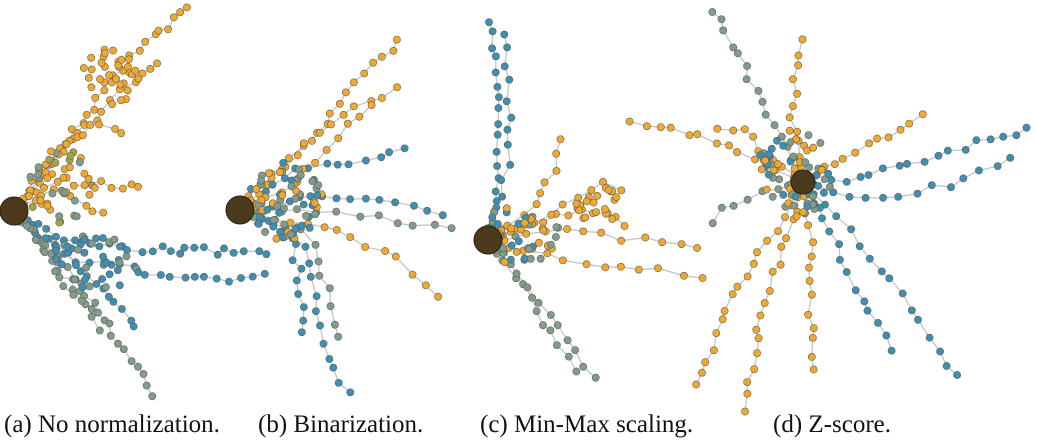 This screenshot has height=443, width=1037. Describe the element at coordinates (90, 125) in the screenshot. I see `panel-a-branch-2-node` at that location.